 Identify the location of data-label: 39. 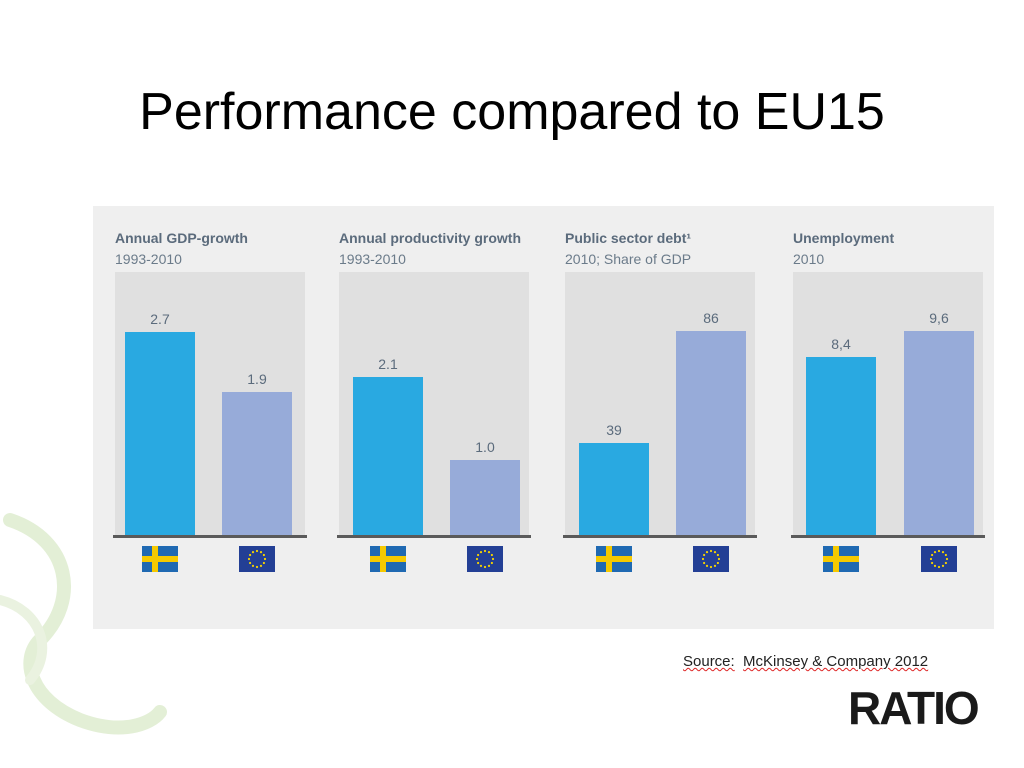
(614, 430).